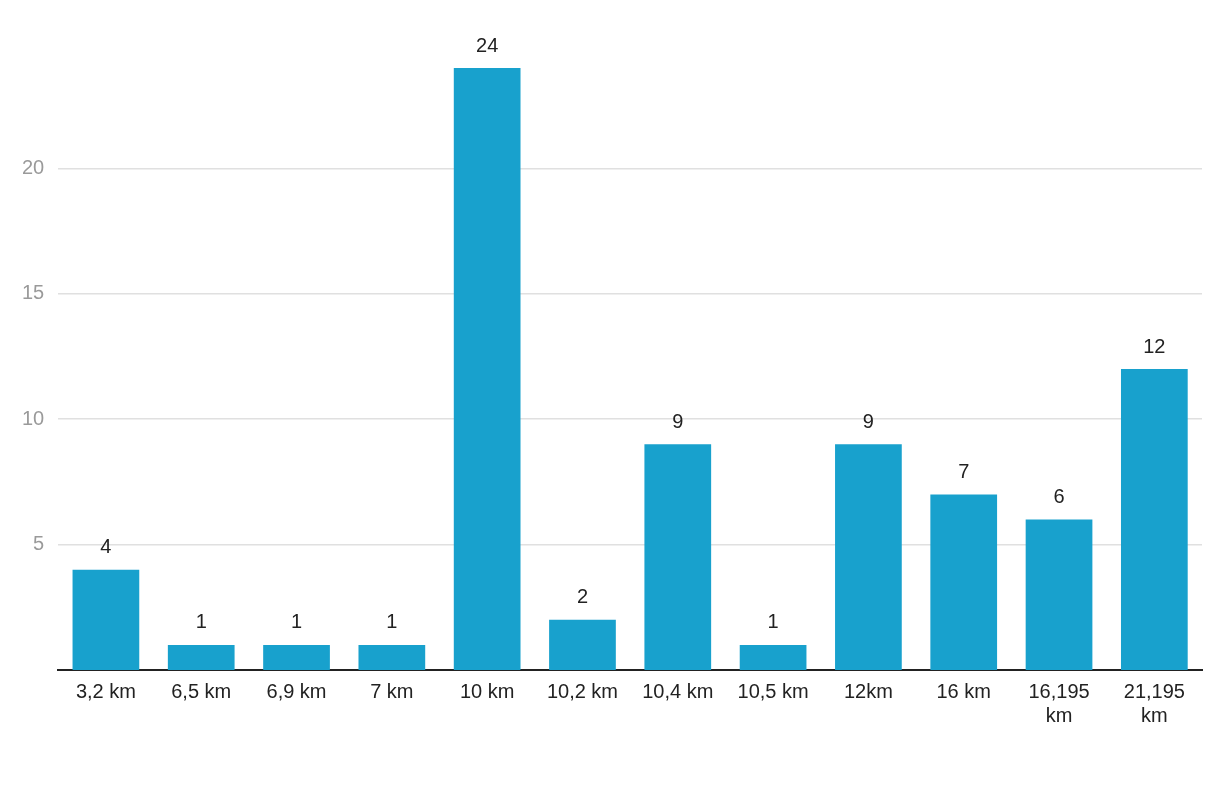  Describe the element at coordinates (392, 690) in the screenshot. I see `x-tick-label: 7 km` at that location.